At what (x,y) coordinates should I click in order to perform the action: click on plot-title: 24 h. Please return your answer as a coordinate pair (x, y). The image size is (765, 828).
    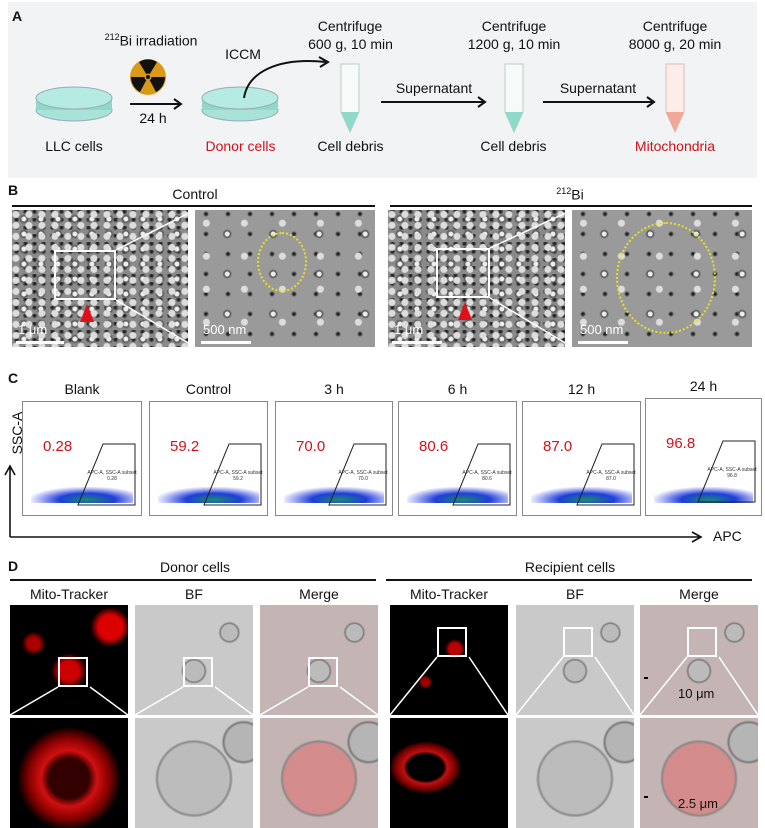
    Looking at the image, I should click on (703, 386).